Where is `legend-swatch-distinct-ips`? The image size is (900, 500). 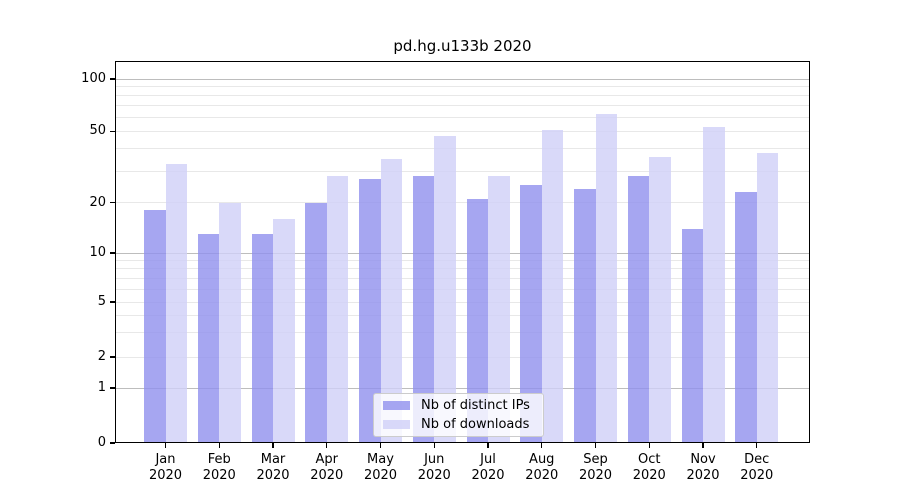
legend-swatch-distinct-ips is located at coordinates (396, 405).